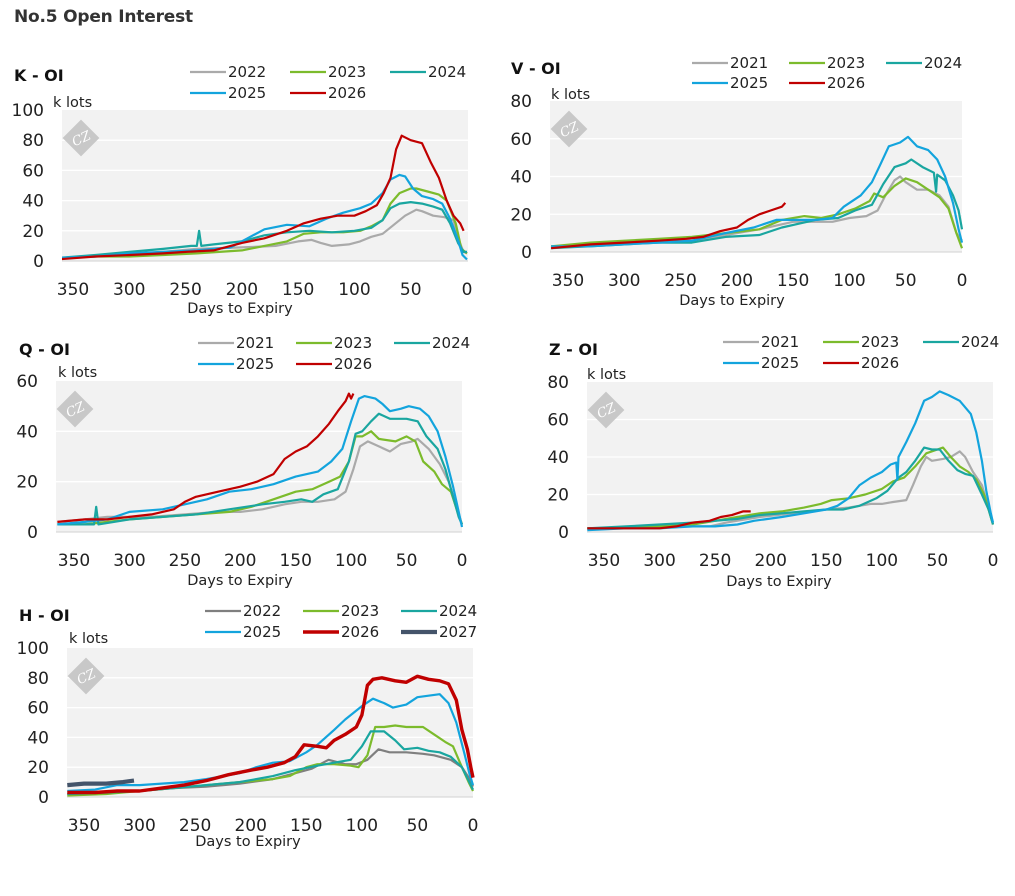 Image resolution: width=1015 pixels, height=896 pixels. Describe the element at coordinates (103, 17) in the screenshot. I see `page-title: No.5 Open Interest` at that location.